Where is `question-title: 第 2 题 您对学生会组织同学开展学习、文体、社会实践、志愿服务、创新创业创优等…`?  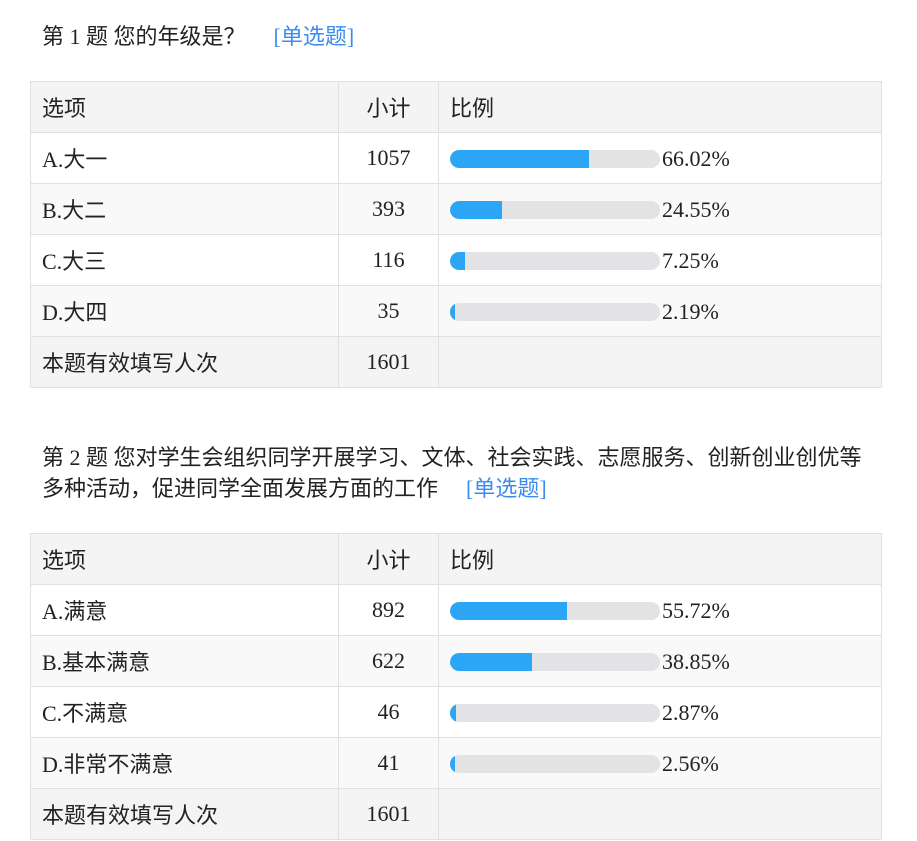
question-title: 第 2 题 您对学生会组织同学开展学习、文体、社会实践、志愿服务、创新创业创优等… is located at coordinates (456, 473).